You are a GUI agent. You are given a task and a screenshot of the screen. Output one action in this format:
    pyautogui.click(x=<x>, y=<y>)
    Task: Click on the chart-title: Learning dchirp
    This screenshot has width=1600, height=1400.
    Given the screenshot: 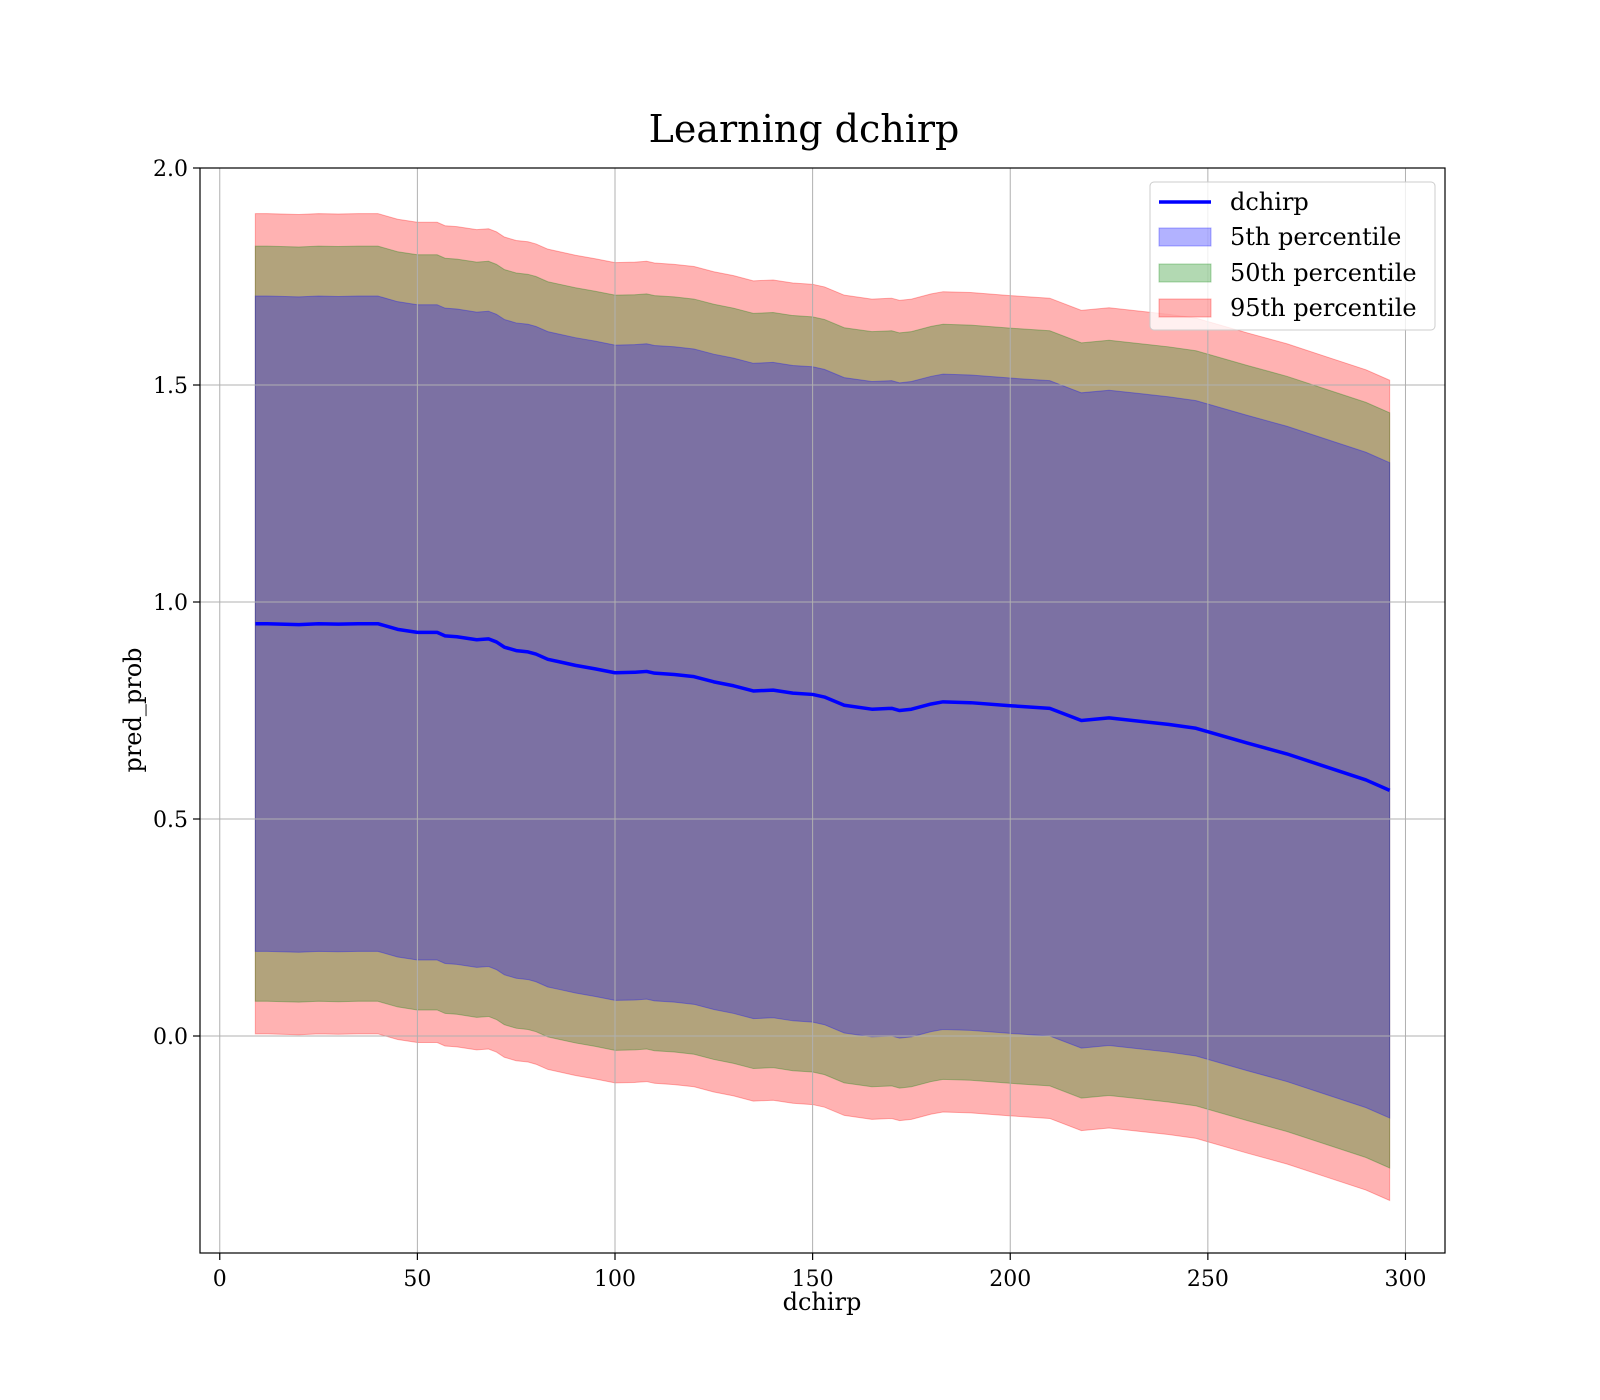 What is the action you would take?
    pyautogui.click(x=804, y=129)
    